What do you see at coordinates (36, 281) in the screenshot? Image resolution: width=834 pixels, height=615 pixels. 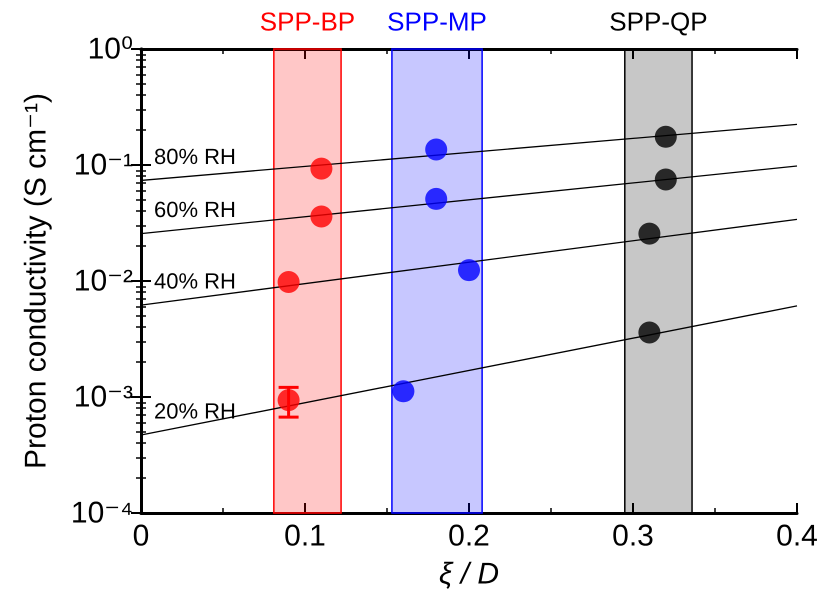 I see `y-axis-title: Proton conductivity (S cm⁻¹)` at bounding box center [36, 281].